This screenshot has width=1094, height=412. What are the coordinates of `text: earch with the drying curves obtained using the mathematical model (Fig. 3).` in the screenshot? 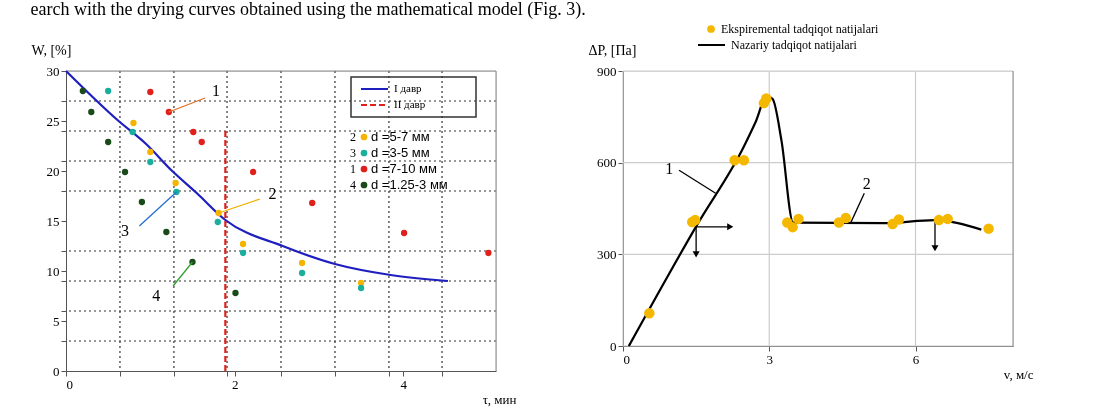 It's located at (308, 10).